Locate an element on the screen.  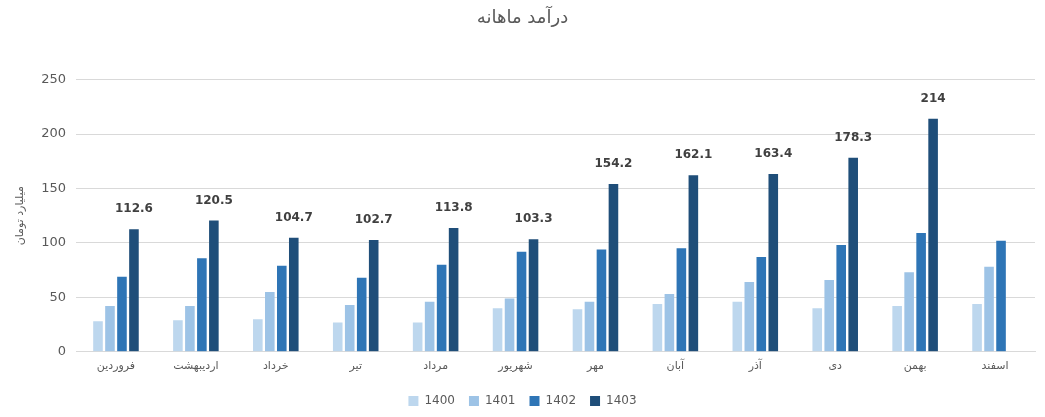
x-tick-label: فروردین is located at coordinates (116, 366).